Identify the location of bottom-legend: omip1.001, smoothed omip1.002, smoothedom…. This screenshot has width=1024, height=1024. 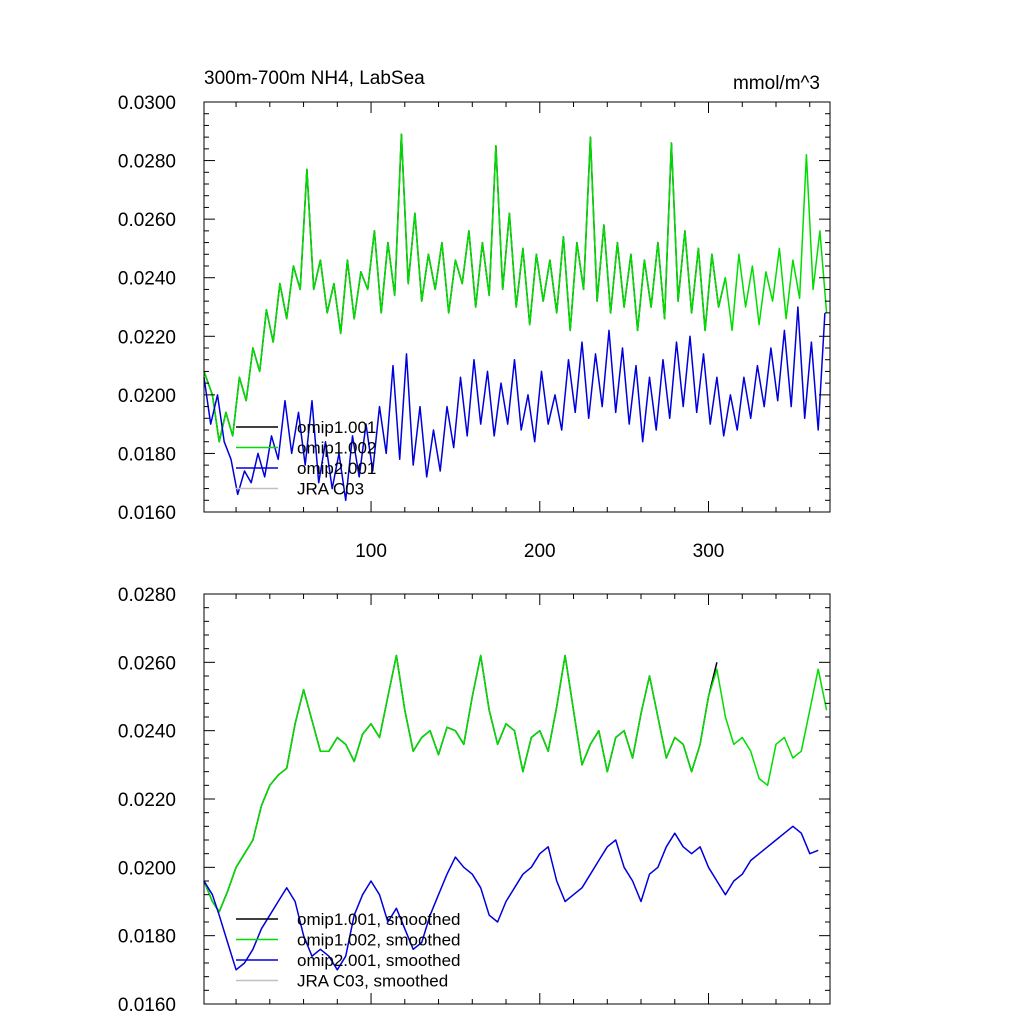
(348, 950).